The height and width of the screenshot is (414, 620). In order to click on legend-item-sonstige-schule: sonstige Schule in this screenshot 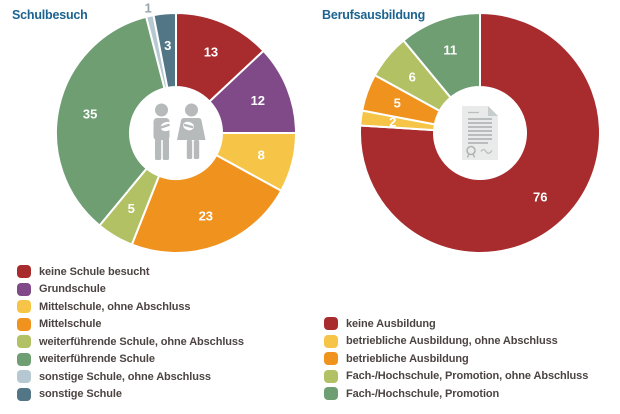, I will do `click(130, 395)`.